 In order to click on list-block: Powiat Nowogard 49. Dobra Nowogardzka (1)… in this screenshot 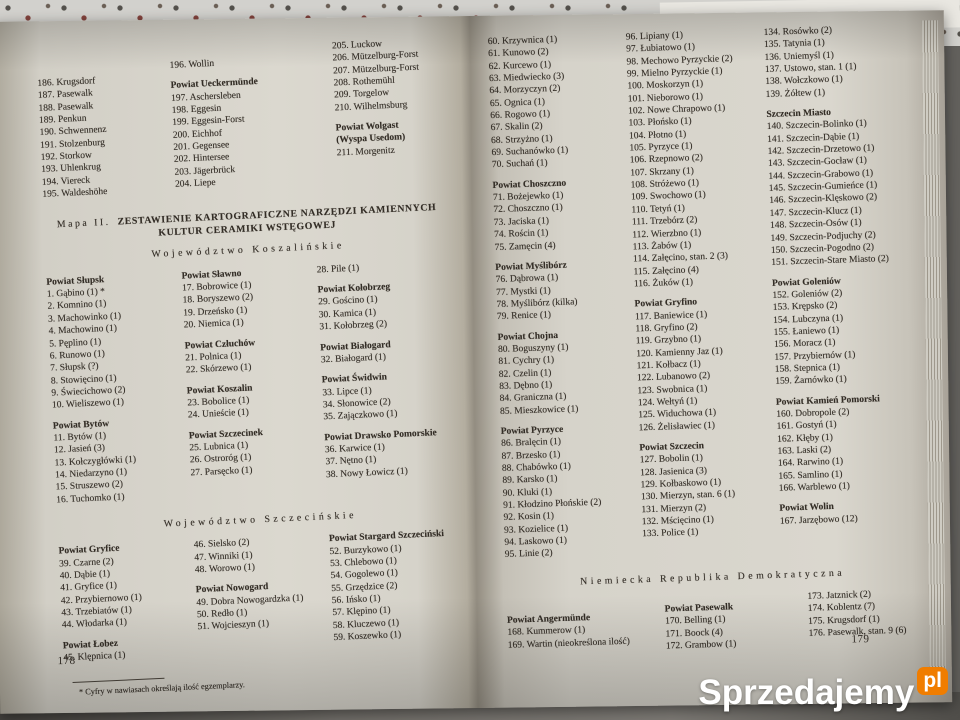, I will do `click(260, 606)`.